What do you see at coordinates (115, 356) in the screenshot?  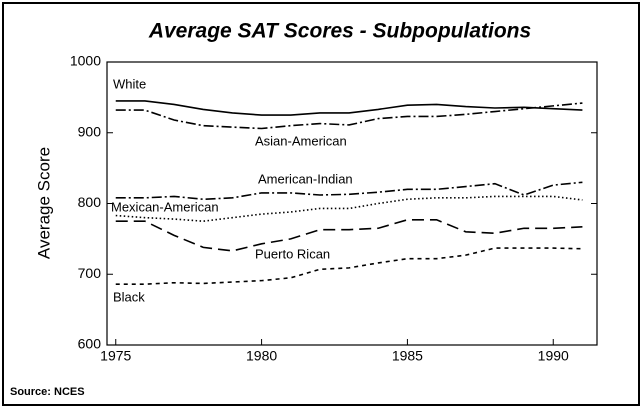 I see `x-tick-label: 1975` at bounding box center [115, 356].